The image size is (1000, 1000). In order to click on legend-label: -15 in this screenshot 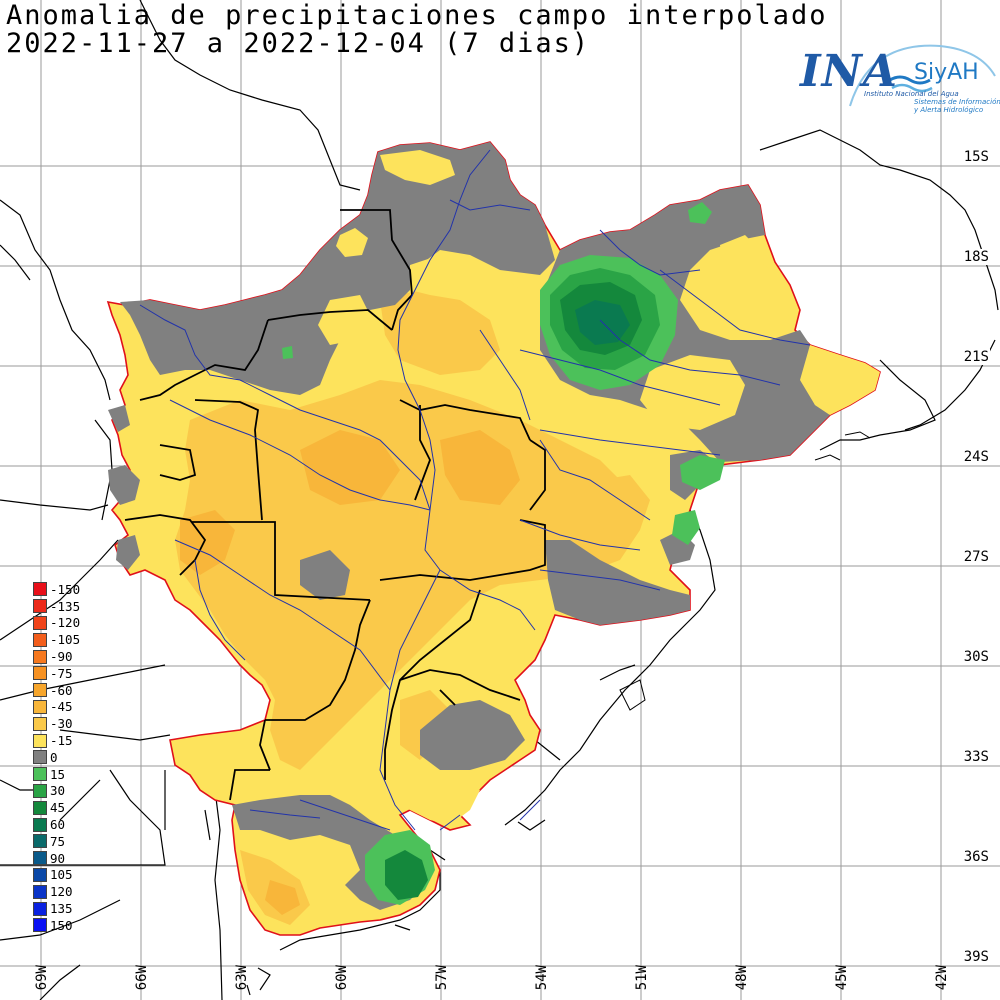, I will do `click(61, 741)`.